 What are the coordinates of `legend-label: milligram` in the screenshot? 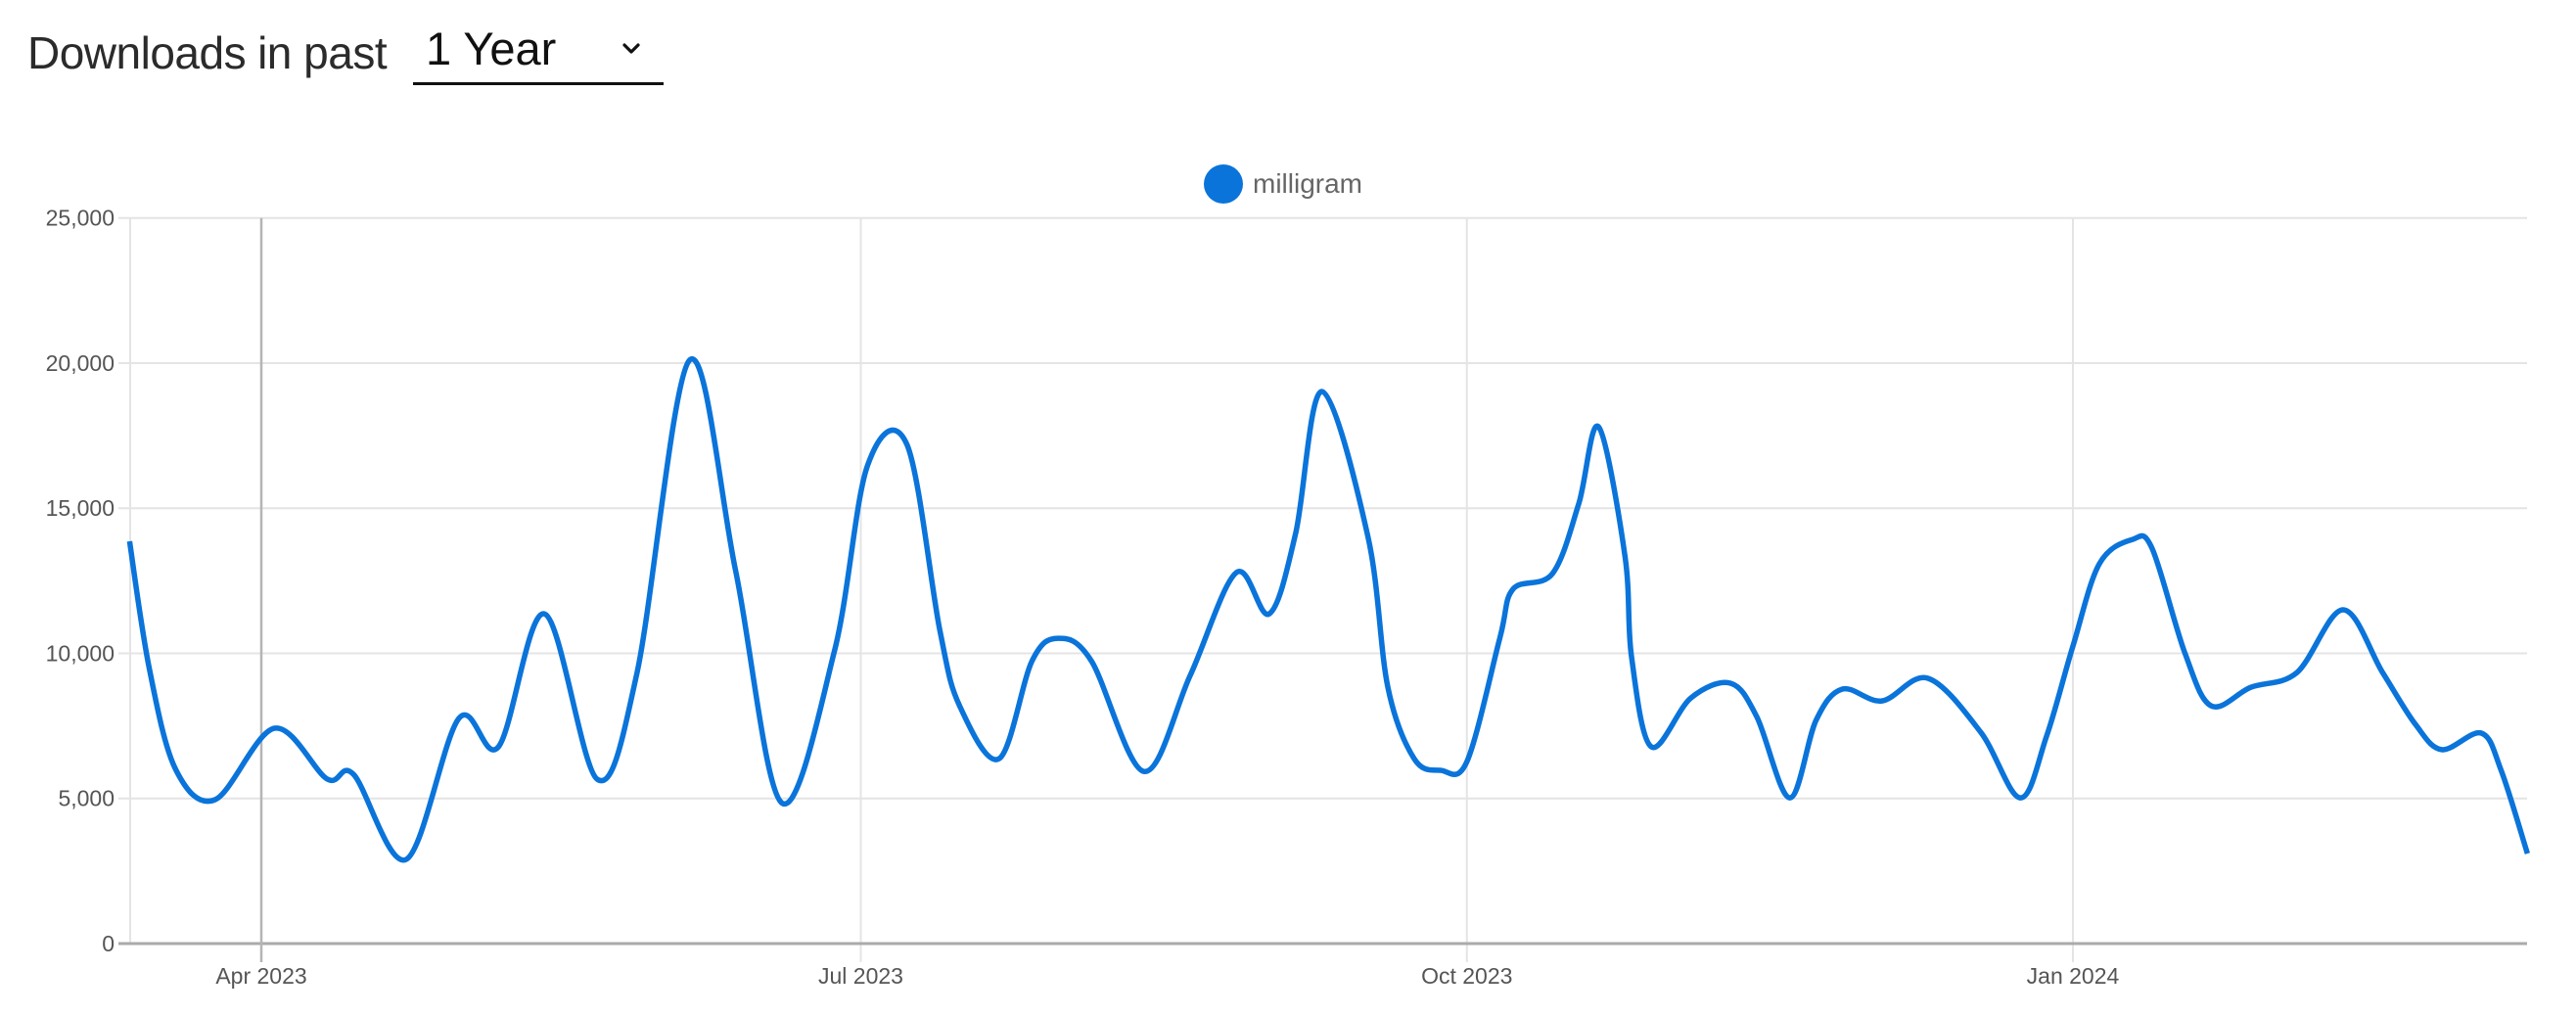 It's located at (1308, 183).